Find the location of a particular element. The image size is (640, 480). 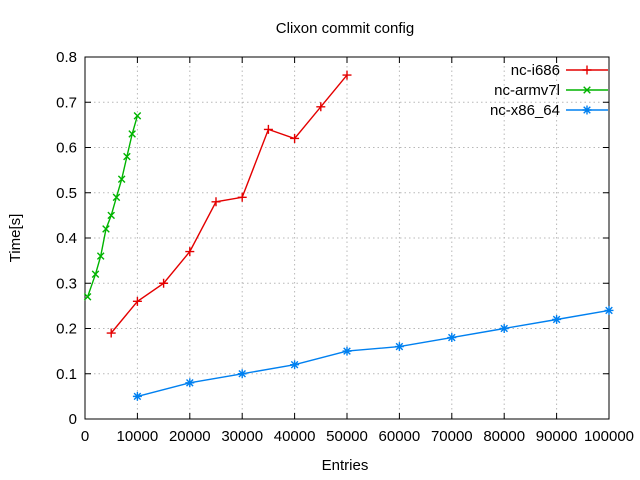

y-tick-label: 0.2 is located at coordinates (66, 329).